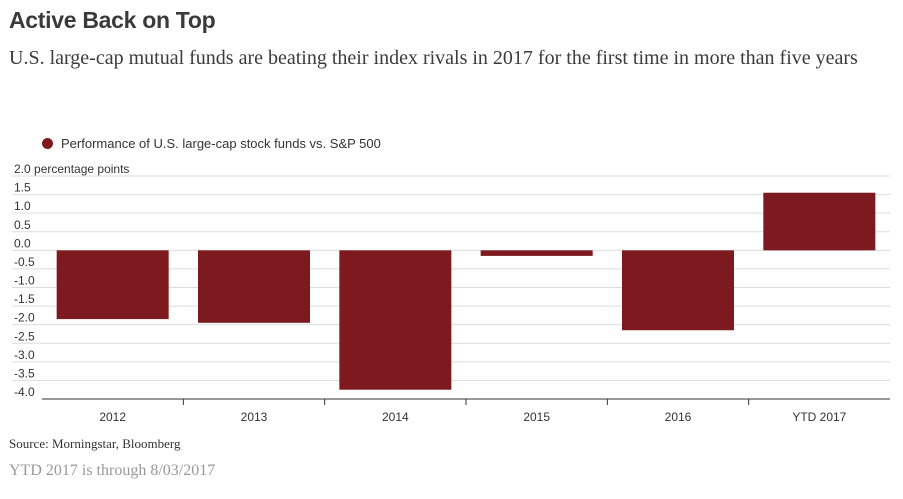 The width and height of the screenshot is (903, 499). Describe the element at coordinates (536, 417) in the screenshot. I see `x-tick-label: 2015` at that location.